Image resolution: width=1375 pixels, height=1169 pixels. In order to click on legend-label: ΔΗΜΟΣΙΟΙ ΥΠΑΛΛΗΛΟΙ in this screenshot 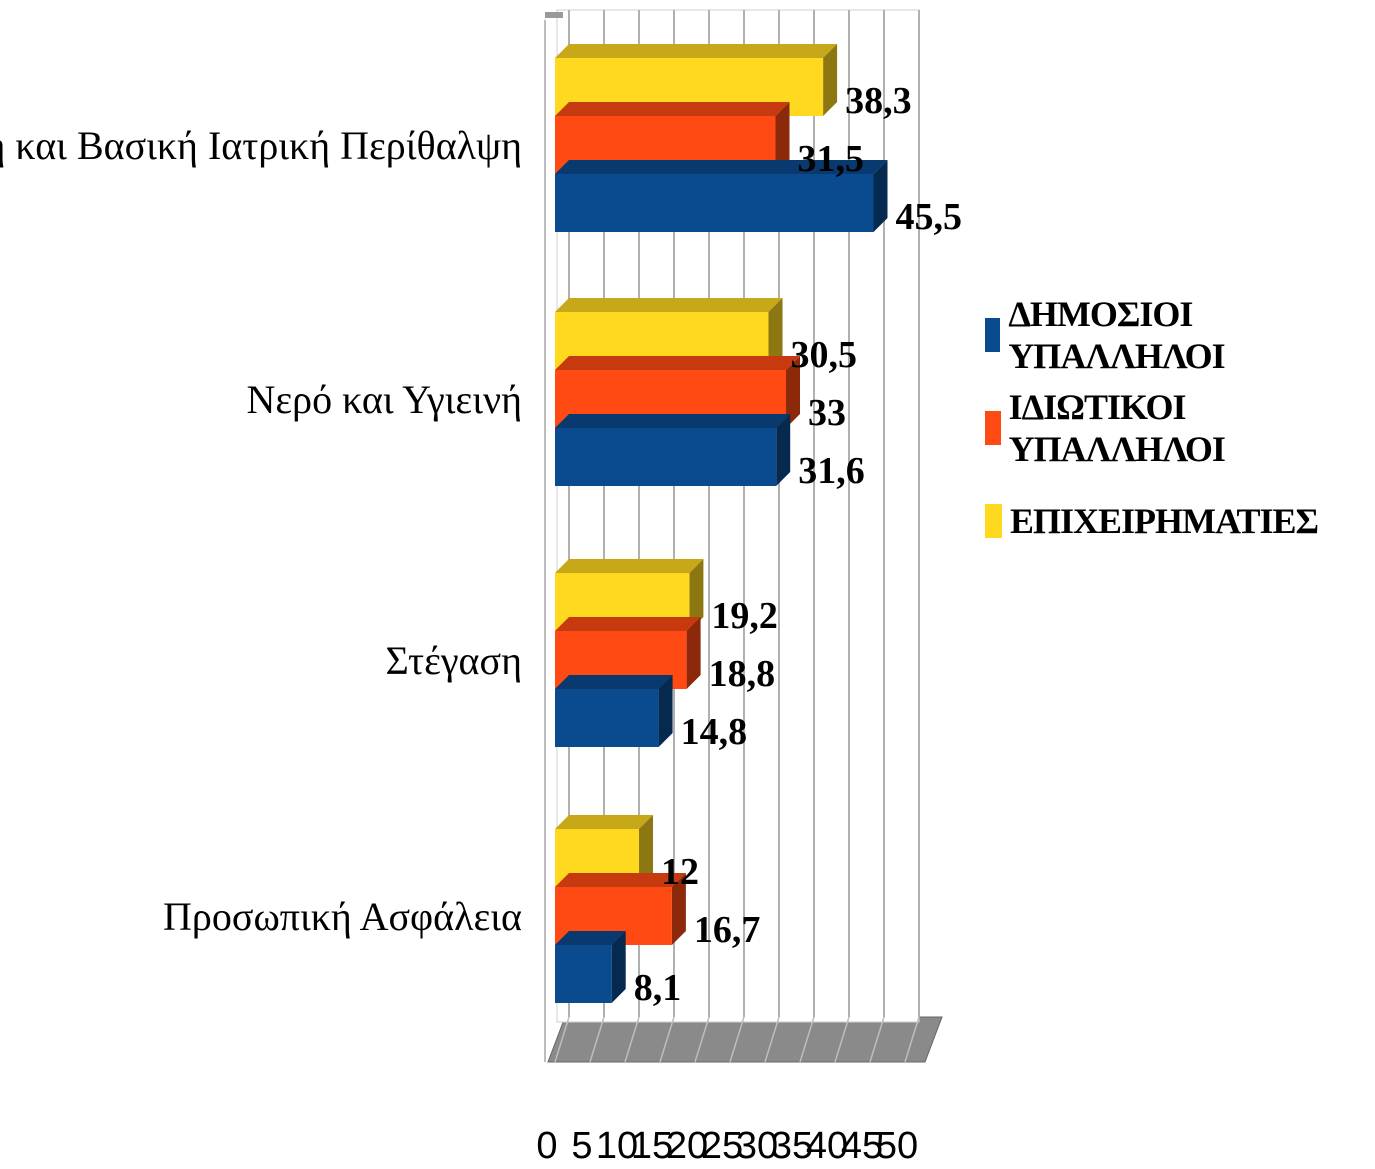, I will do `click(1116, 334)`.